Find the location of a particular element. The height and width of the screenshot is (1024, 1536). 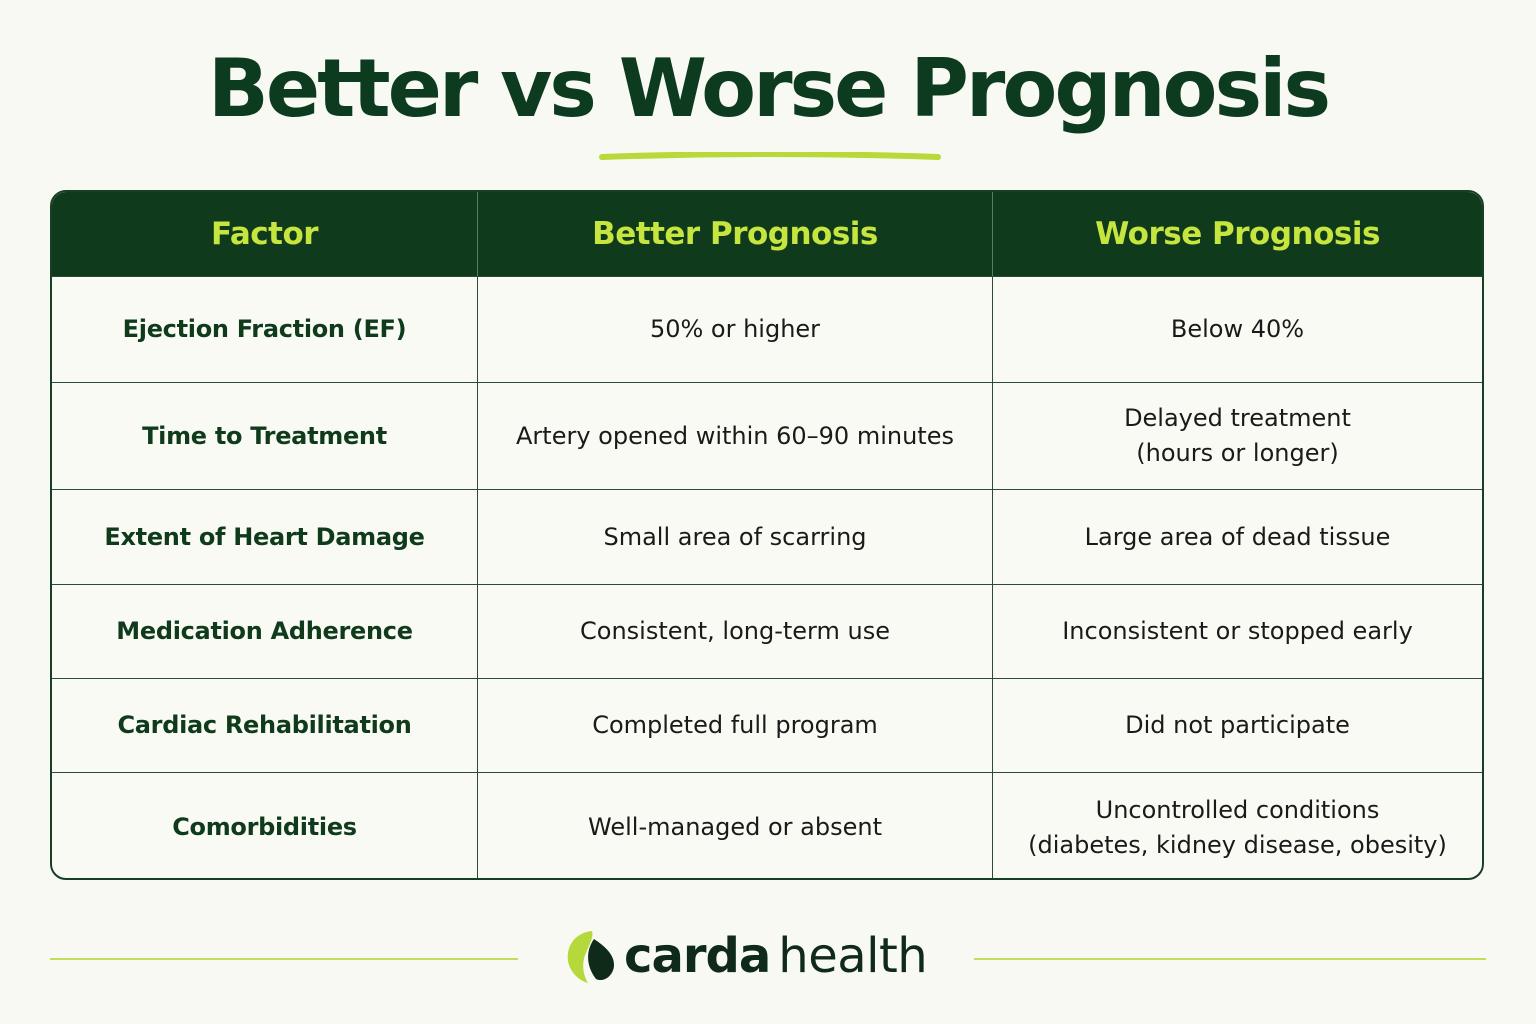

worse-cell-line: Uncontrolled conditions is located at coordinates (1237, 809).